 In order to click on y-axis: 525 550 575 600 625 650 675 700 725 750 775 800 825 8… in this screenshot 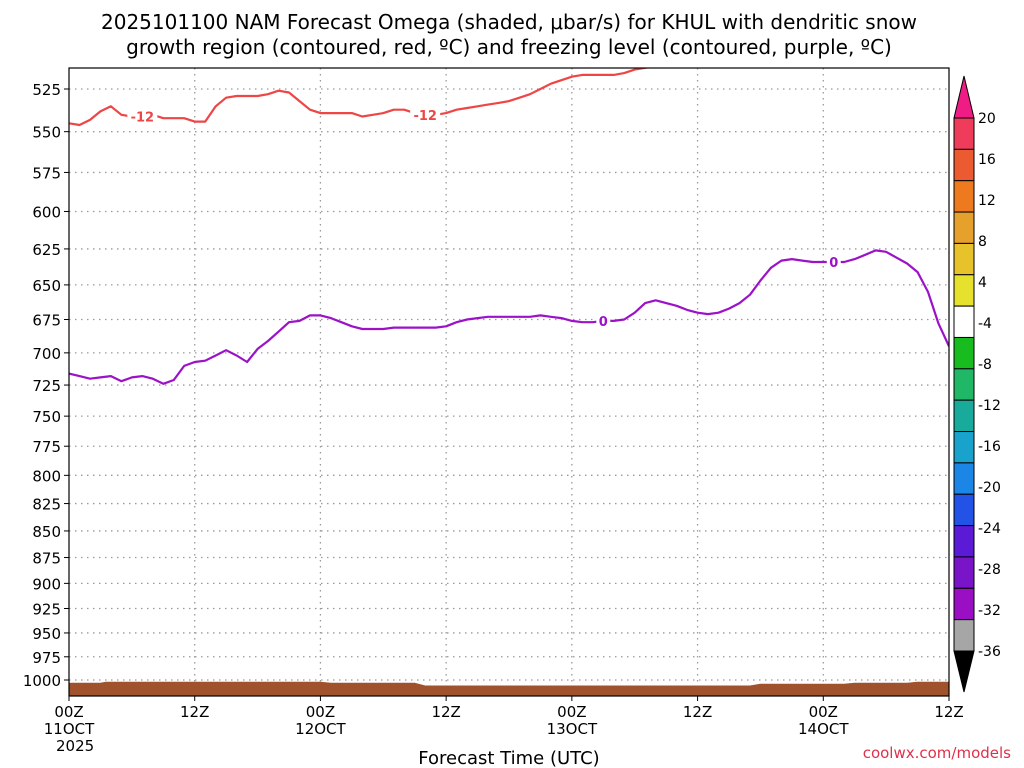, I will do `click(46, 385)`.